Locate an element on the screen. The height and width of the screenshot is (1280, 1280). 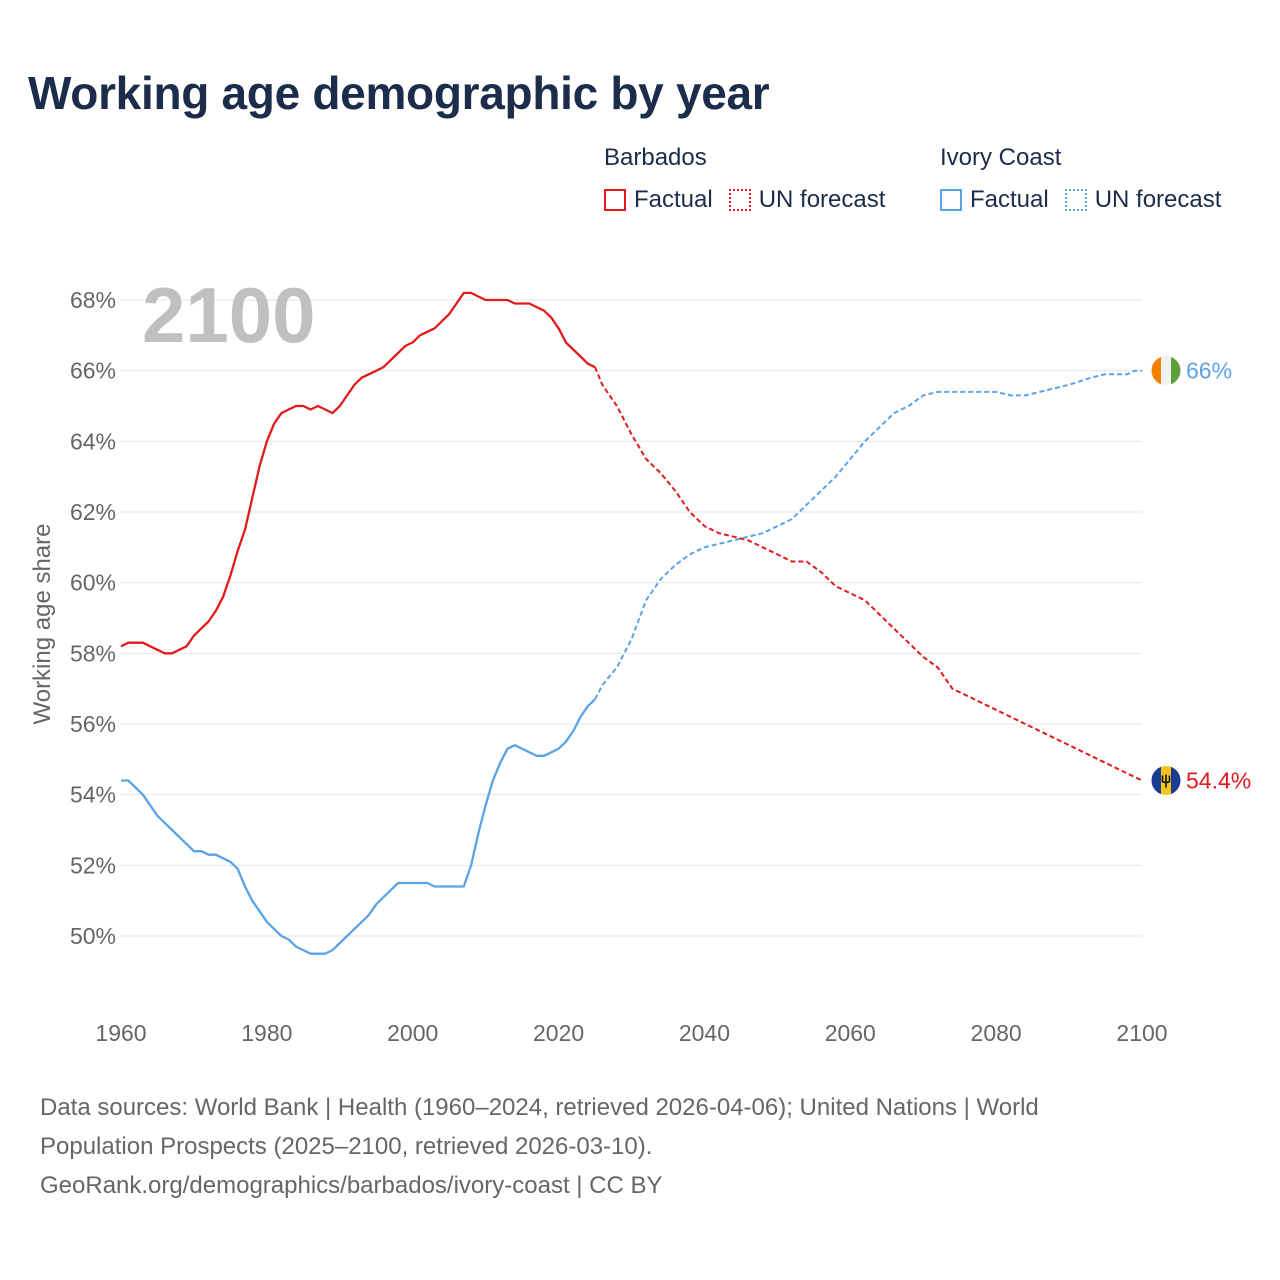
legend-title-barbados: Barbados is located at coordinates (655, 157).